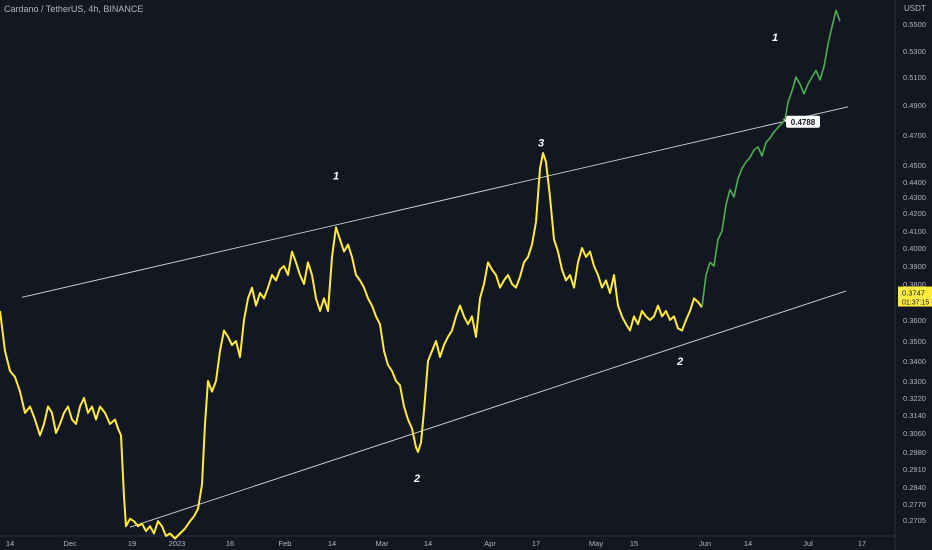 This screenshot has height=550, width=932. I want to click on y-tick-label: 0.3060, so click(914, 433).